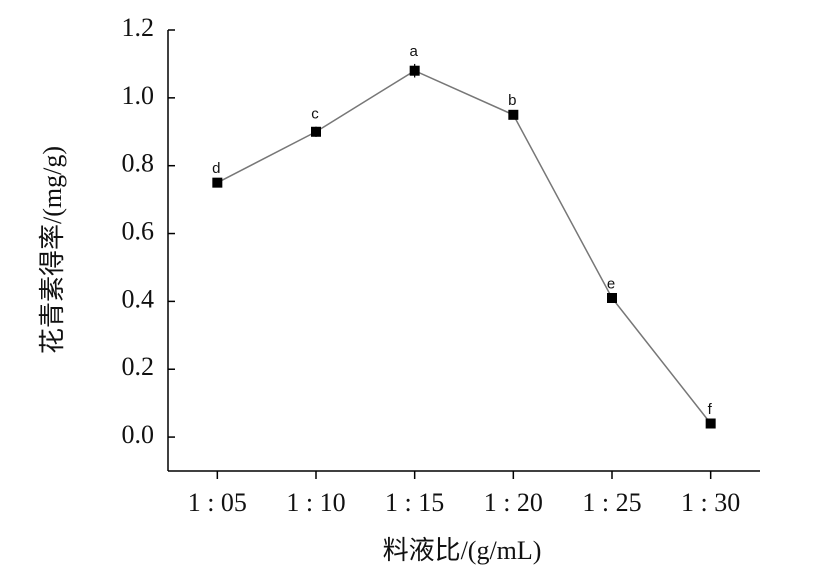 The width and height of the screenshot is (829, 583). Describe the element at coordinates (315, 114) in the screenshot. I see `significance-letter: c` at that location.